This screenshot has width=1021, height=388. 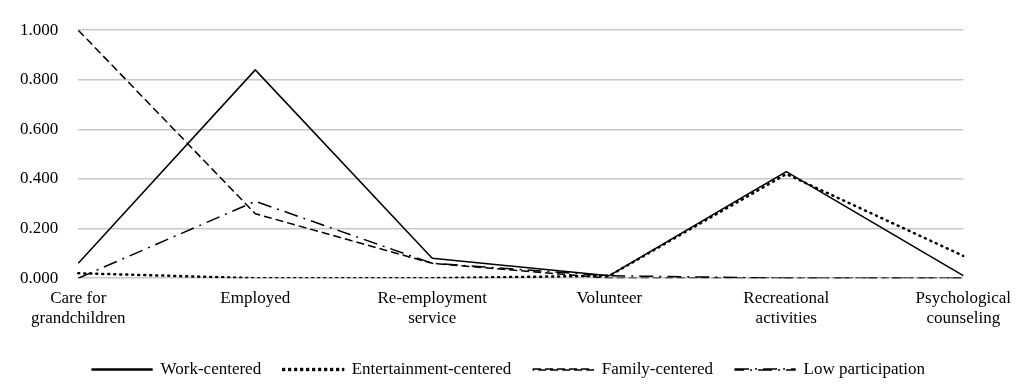 I want to click on legend-label: Work-centered, so click(x=211, y=368).